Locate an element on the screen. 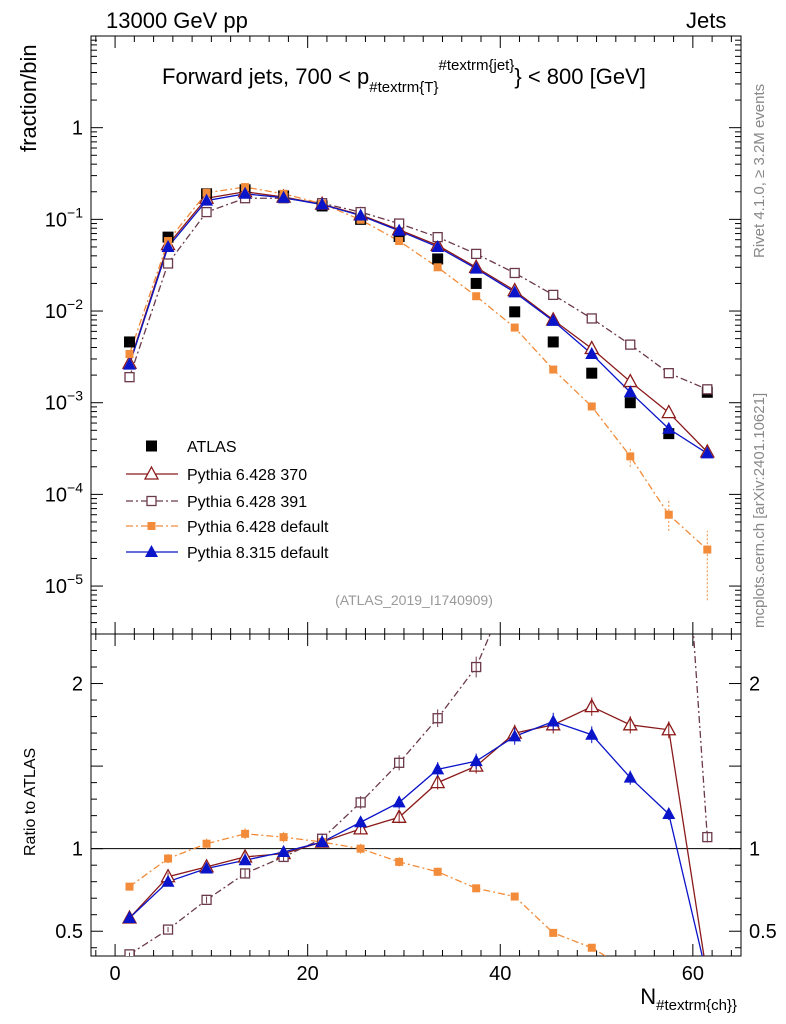 This screenshot has height=1024, width=786. legend-entry-pythia-6-428-default: Pythia 6.428 default is located at coordinates (227, 527).